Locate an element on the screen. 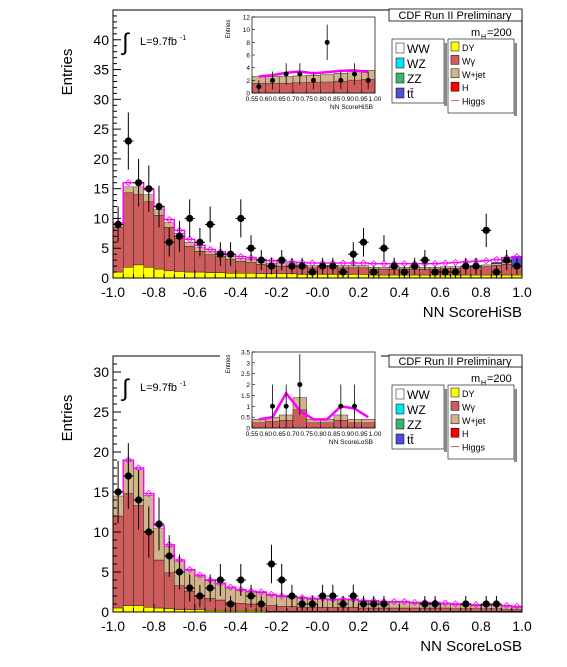  legend-label-r-2: W+jet is located at coordinates (474, 75).